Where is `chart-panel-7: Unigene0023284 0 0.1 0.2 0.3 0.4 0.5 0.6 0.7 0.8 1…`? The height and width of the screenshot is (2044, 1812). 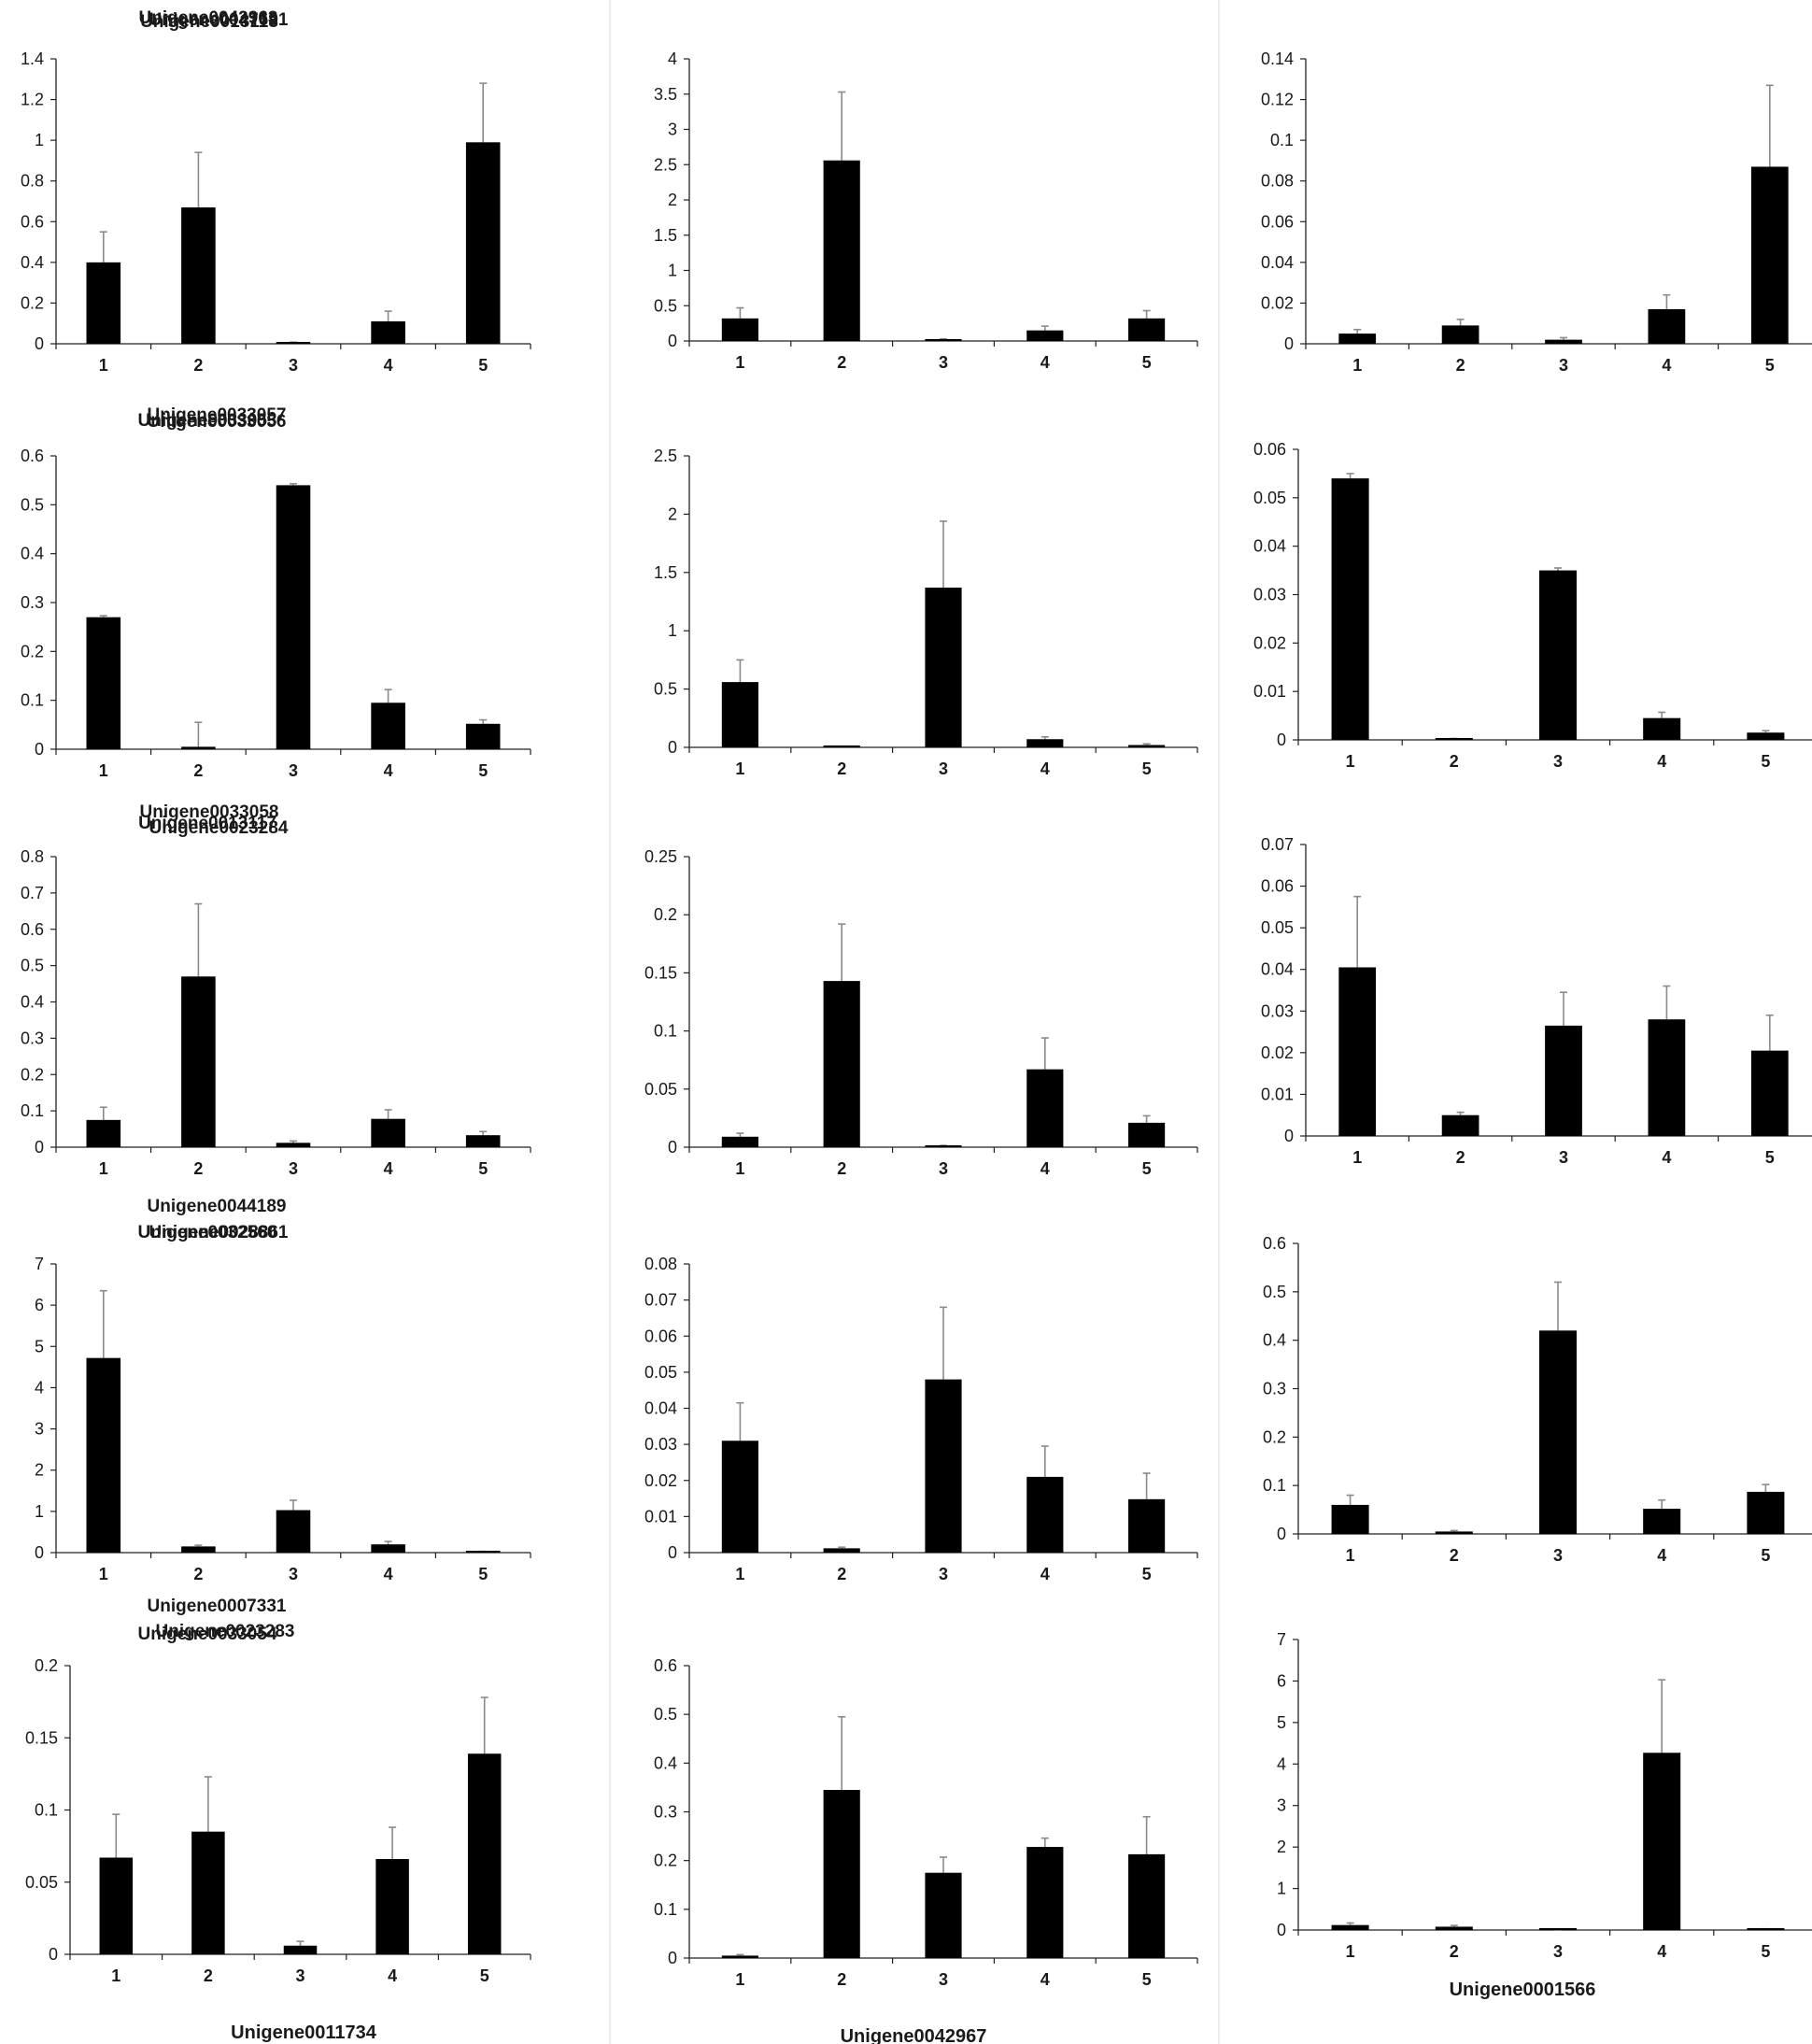 chart-panel-7: Unigene0023284 0 0.1 0.2 0.3 0.4 0.5 0.6 0.7 0.8 1… is located at coordinates (276, 998).